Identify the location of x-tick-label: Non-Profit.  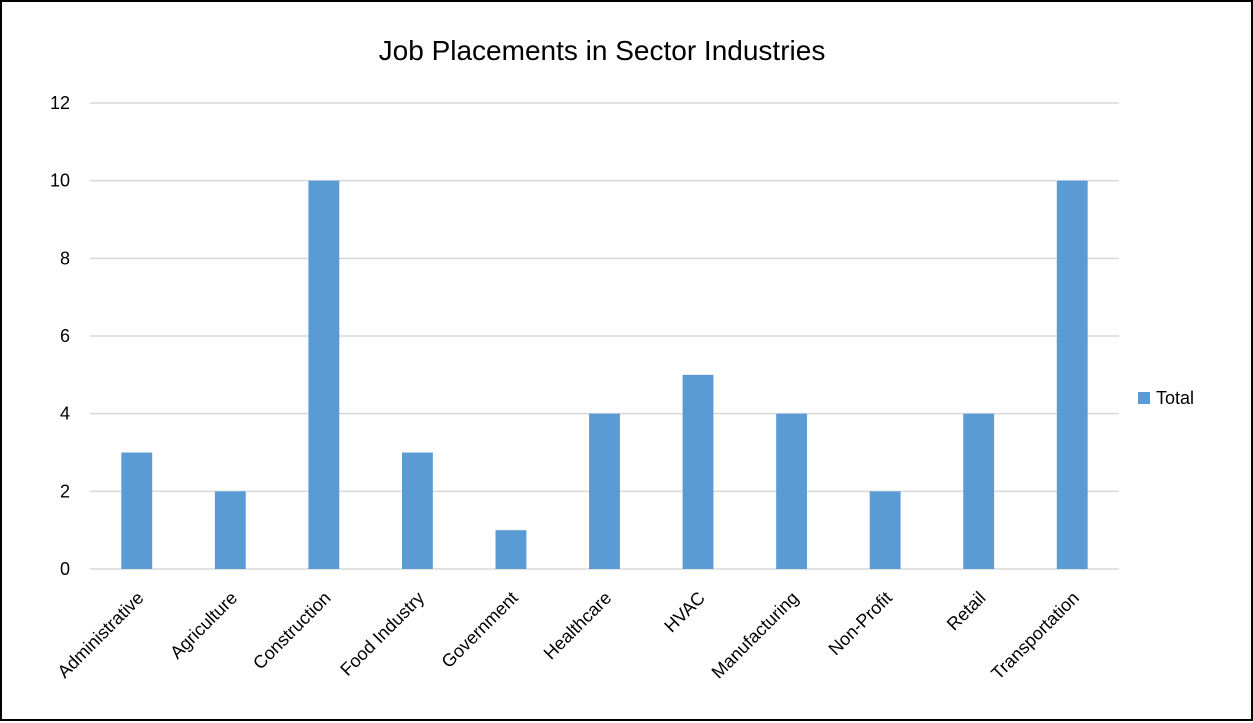
(860, 623).